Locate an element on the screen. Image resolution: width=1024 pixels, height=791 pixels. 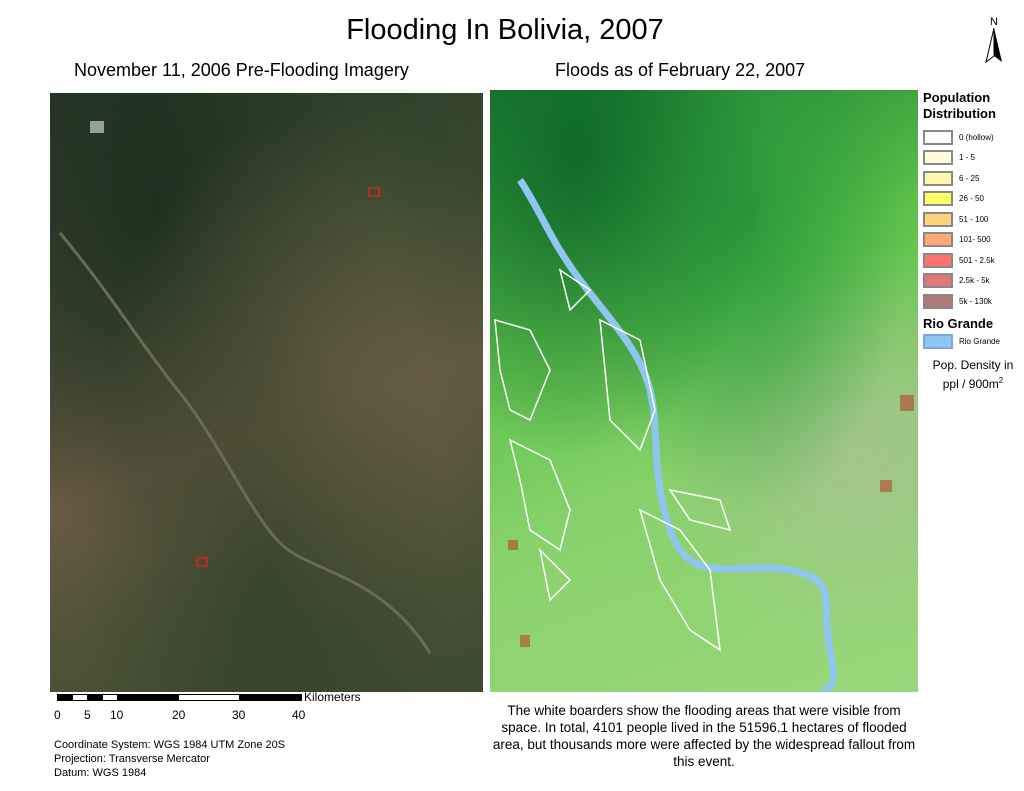
scale-tick: 10 is located at coordinates (117, 715).